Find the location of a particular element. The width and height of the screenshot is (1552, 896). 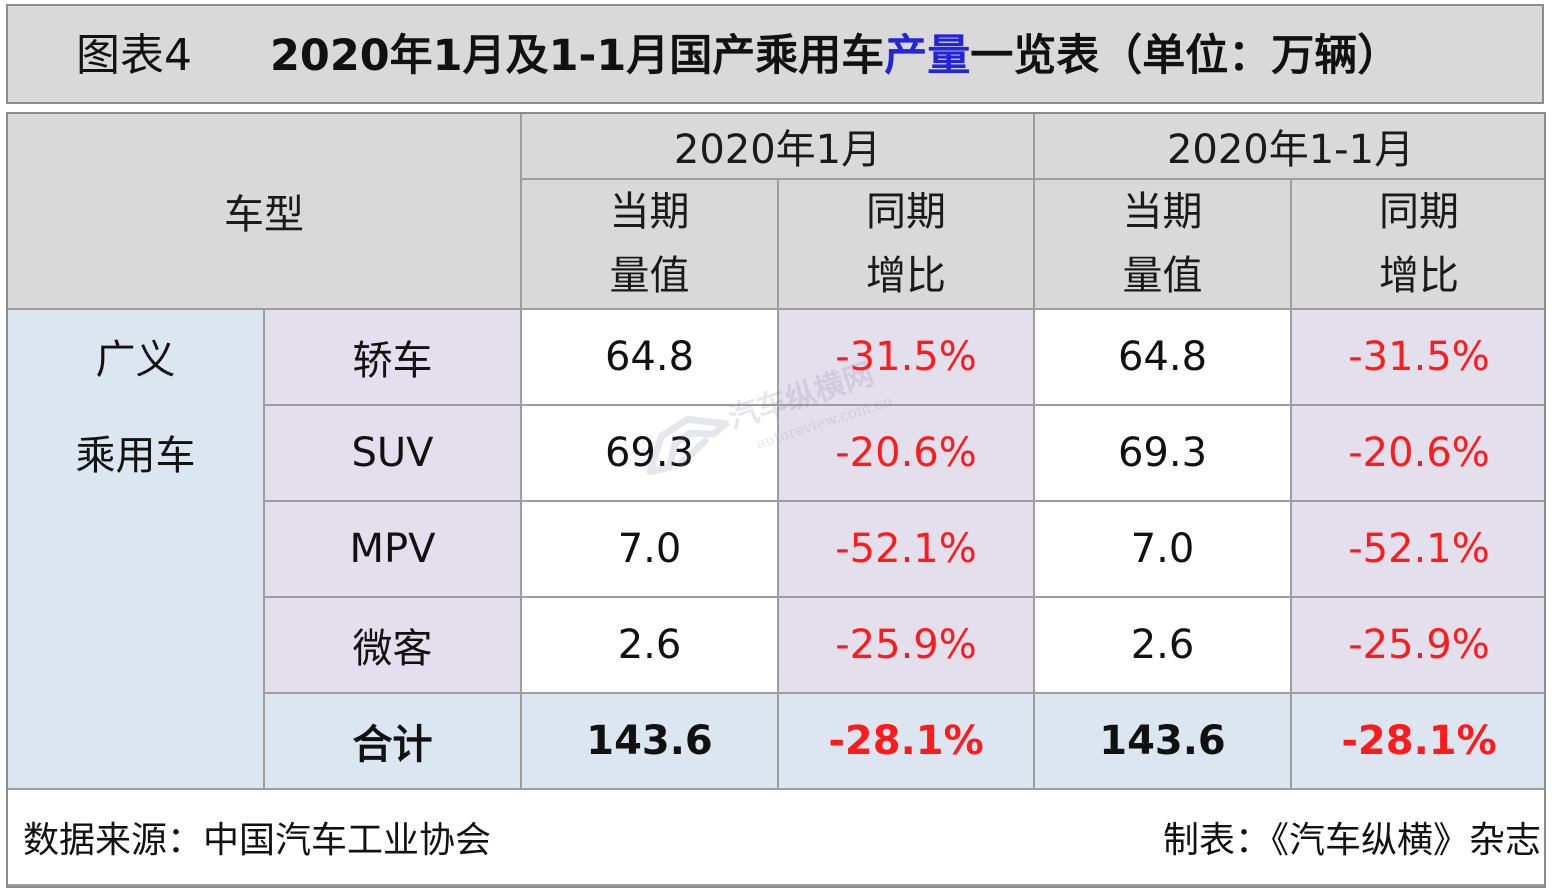

cell-month-value: 69.3 is located at coordinates (649, 453).